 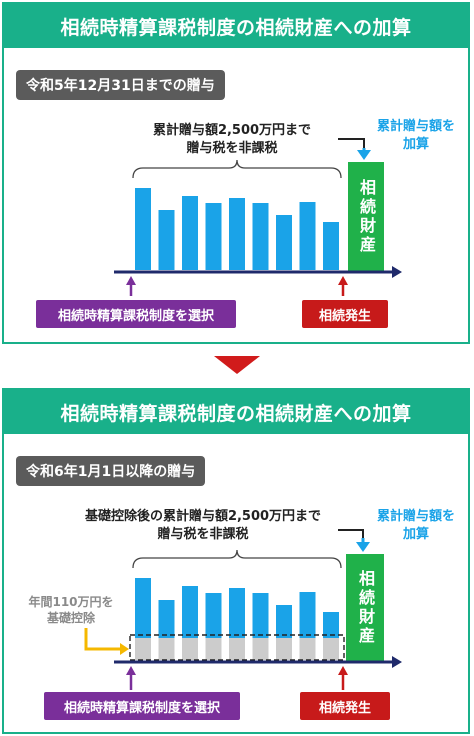 What do you see at coordinates (124, 649) in the screenshot?
I see `deduction-pointer-arrowhead` at bounding box center [124, 649].